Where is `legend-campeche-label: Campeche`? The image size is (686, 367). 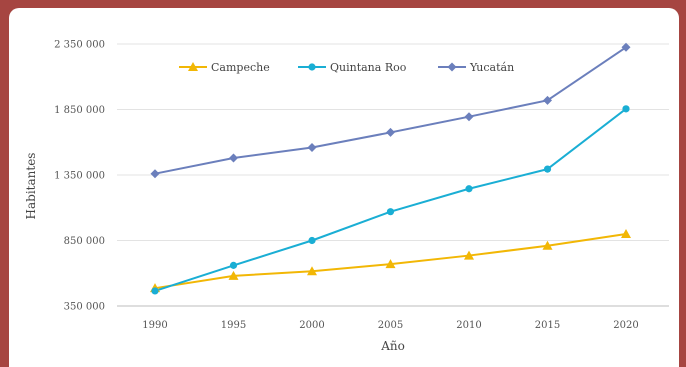
legend-campeche-label: Campeche is located at coordinates (240, 67).